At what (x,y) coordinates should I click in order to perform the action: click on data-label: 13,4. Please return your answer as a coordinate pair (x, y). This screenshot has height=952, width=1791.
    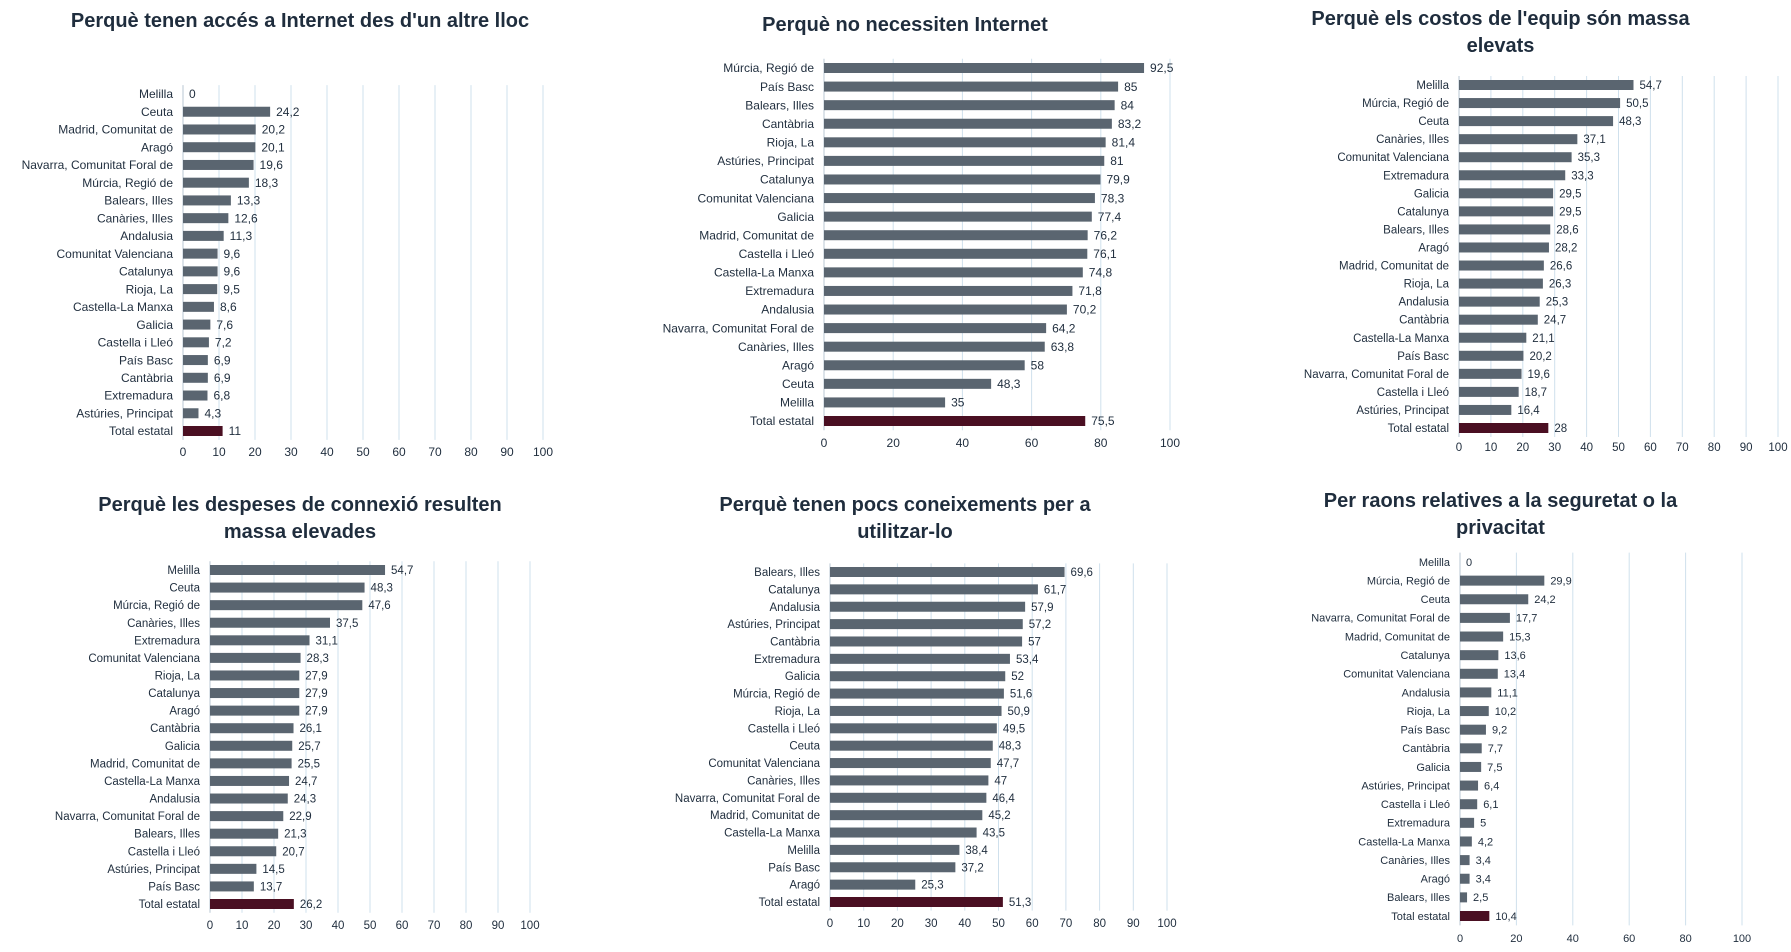
    Looking at the image, I should click on (1514, 675).